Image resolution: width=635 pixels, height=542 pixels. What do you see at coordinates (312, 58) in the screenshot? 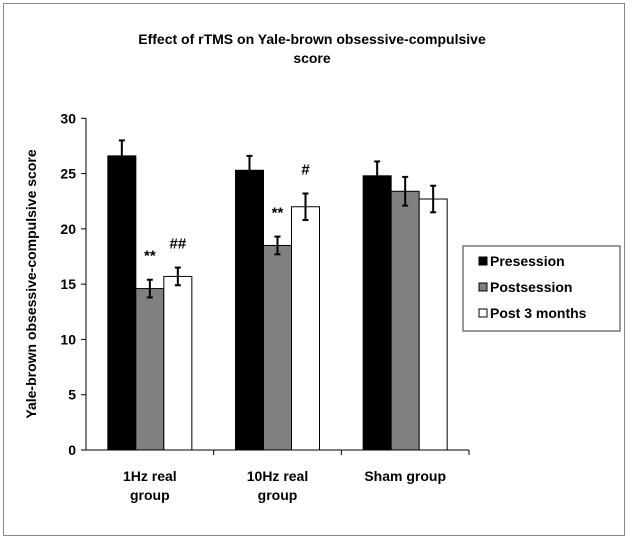
I see `chart-title-line-2: score` at bounding box center [312, 58].